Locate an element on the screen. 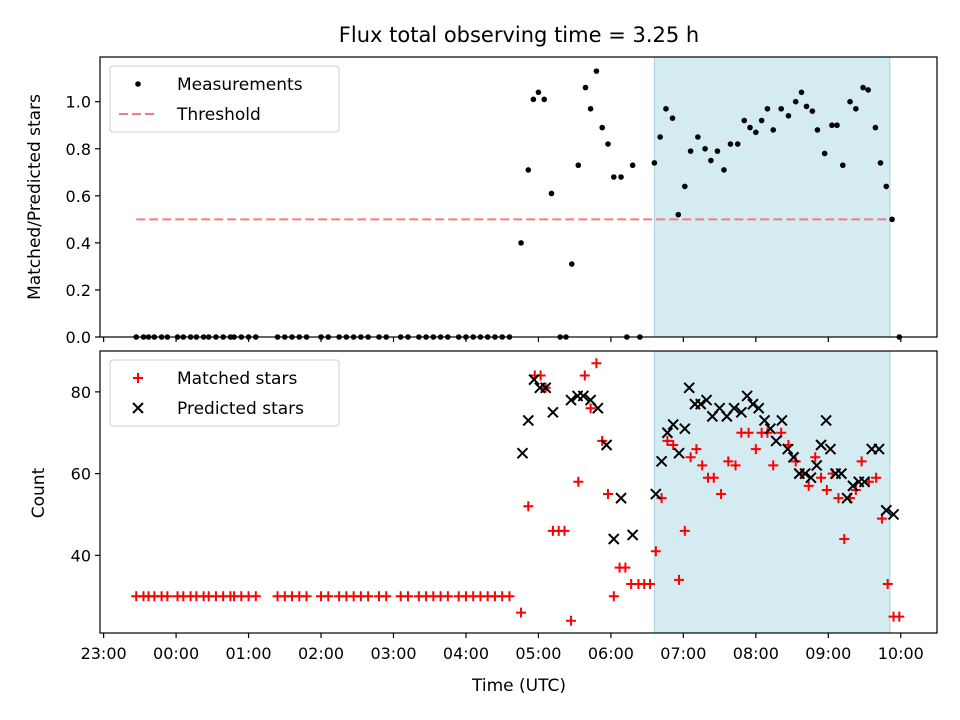 The width and height of the screenshot is (960, 720). y-tick-label: 1.0 is located at coordinates (78, 102).